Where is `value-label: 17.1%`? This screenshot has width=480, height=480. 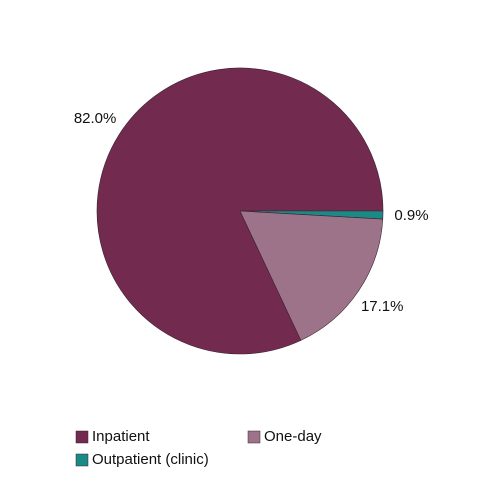
value-label: 17.1% is located at coordinates (382, 306).